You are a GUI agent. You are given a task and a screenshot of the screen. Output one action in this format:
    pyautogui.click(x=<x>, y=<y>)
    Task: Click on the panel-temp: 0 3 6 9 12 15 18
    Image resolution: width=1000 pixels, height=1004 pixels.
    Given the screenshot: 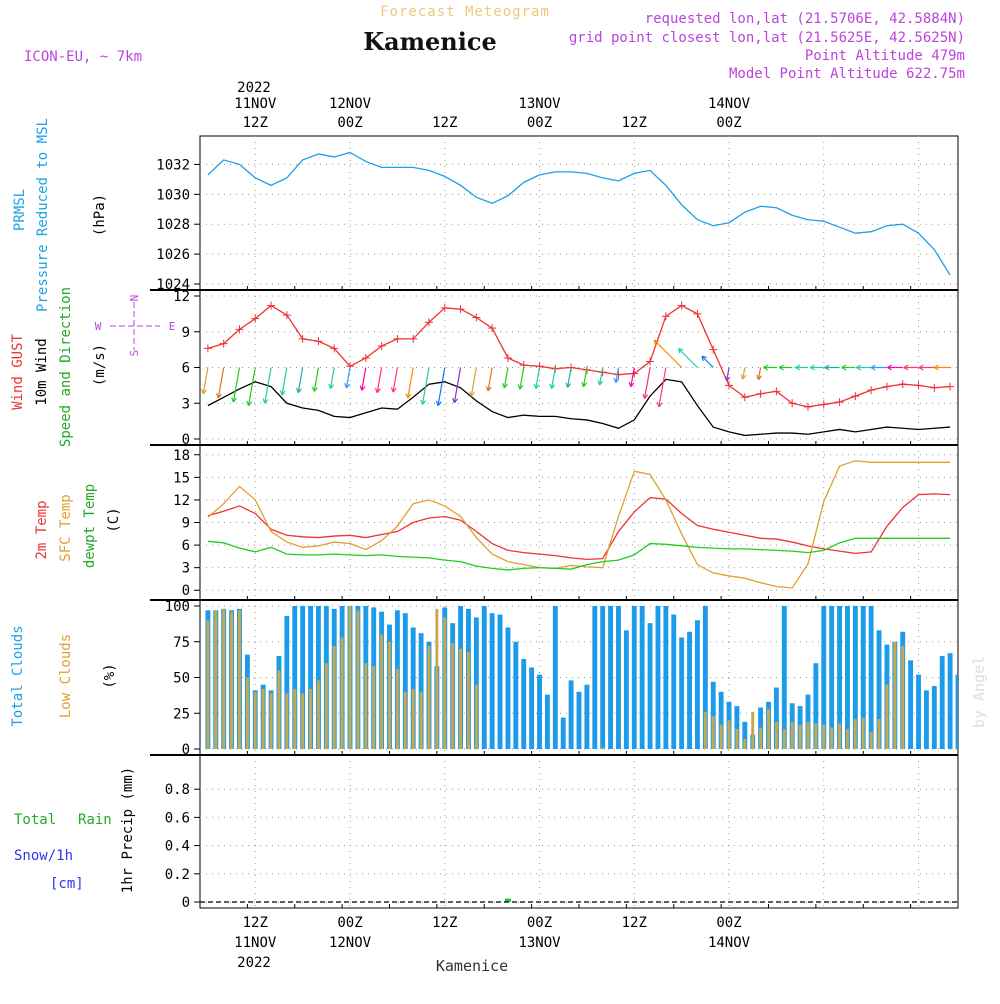 What is the action you would take?
    pyautogui.click(x=566, y=522)
    